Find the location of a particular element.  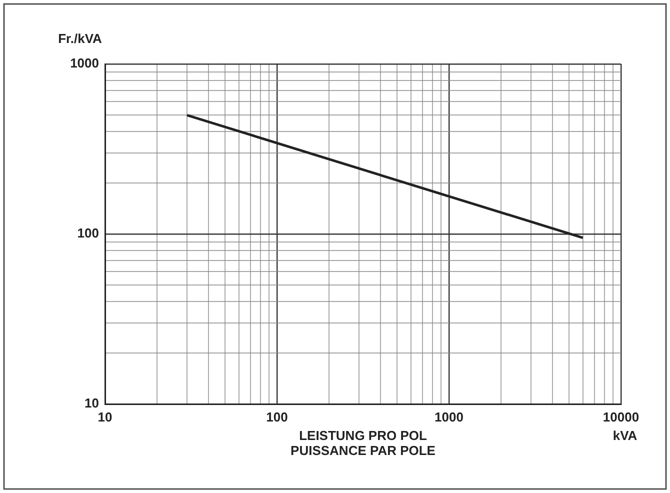

x-tick-label: 10 is located at coordinates (105, 416).